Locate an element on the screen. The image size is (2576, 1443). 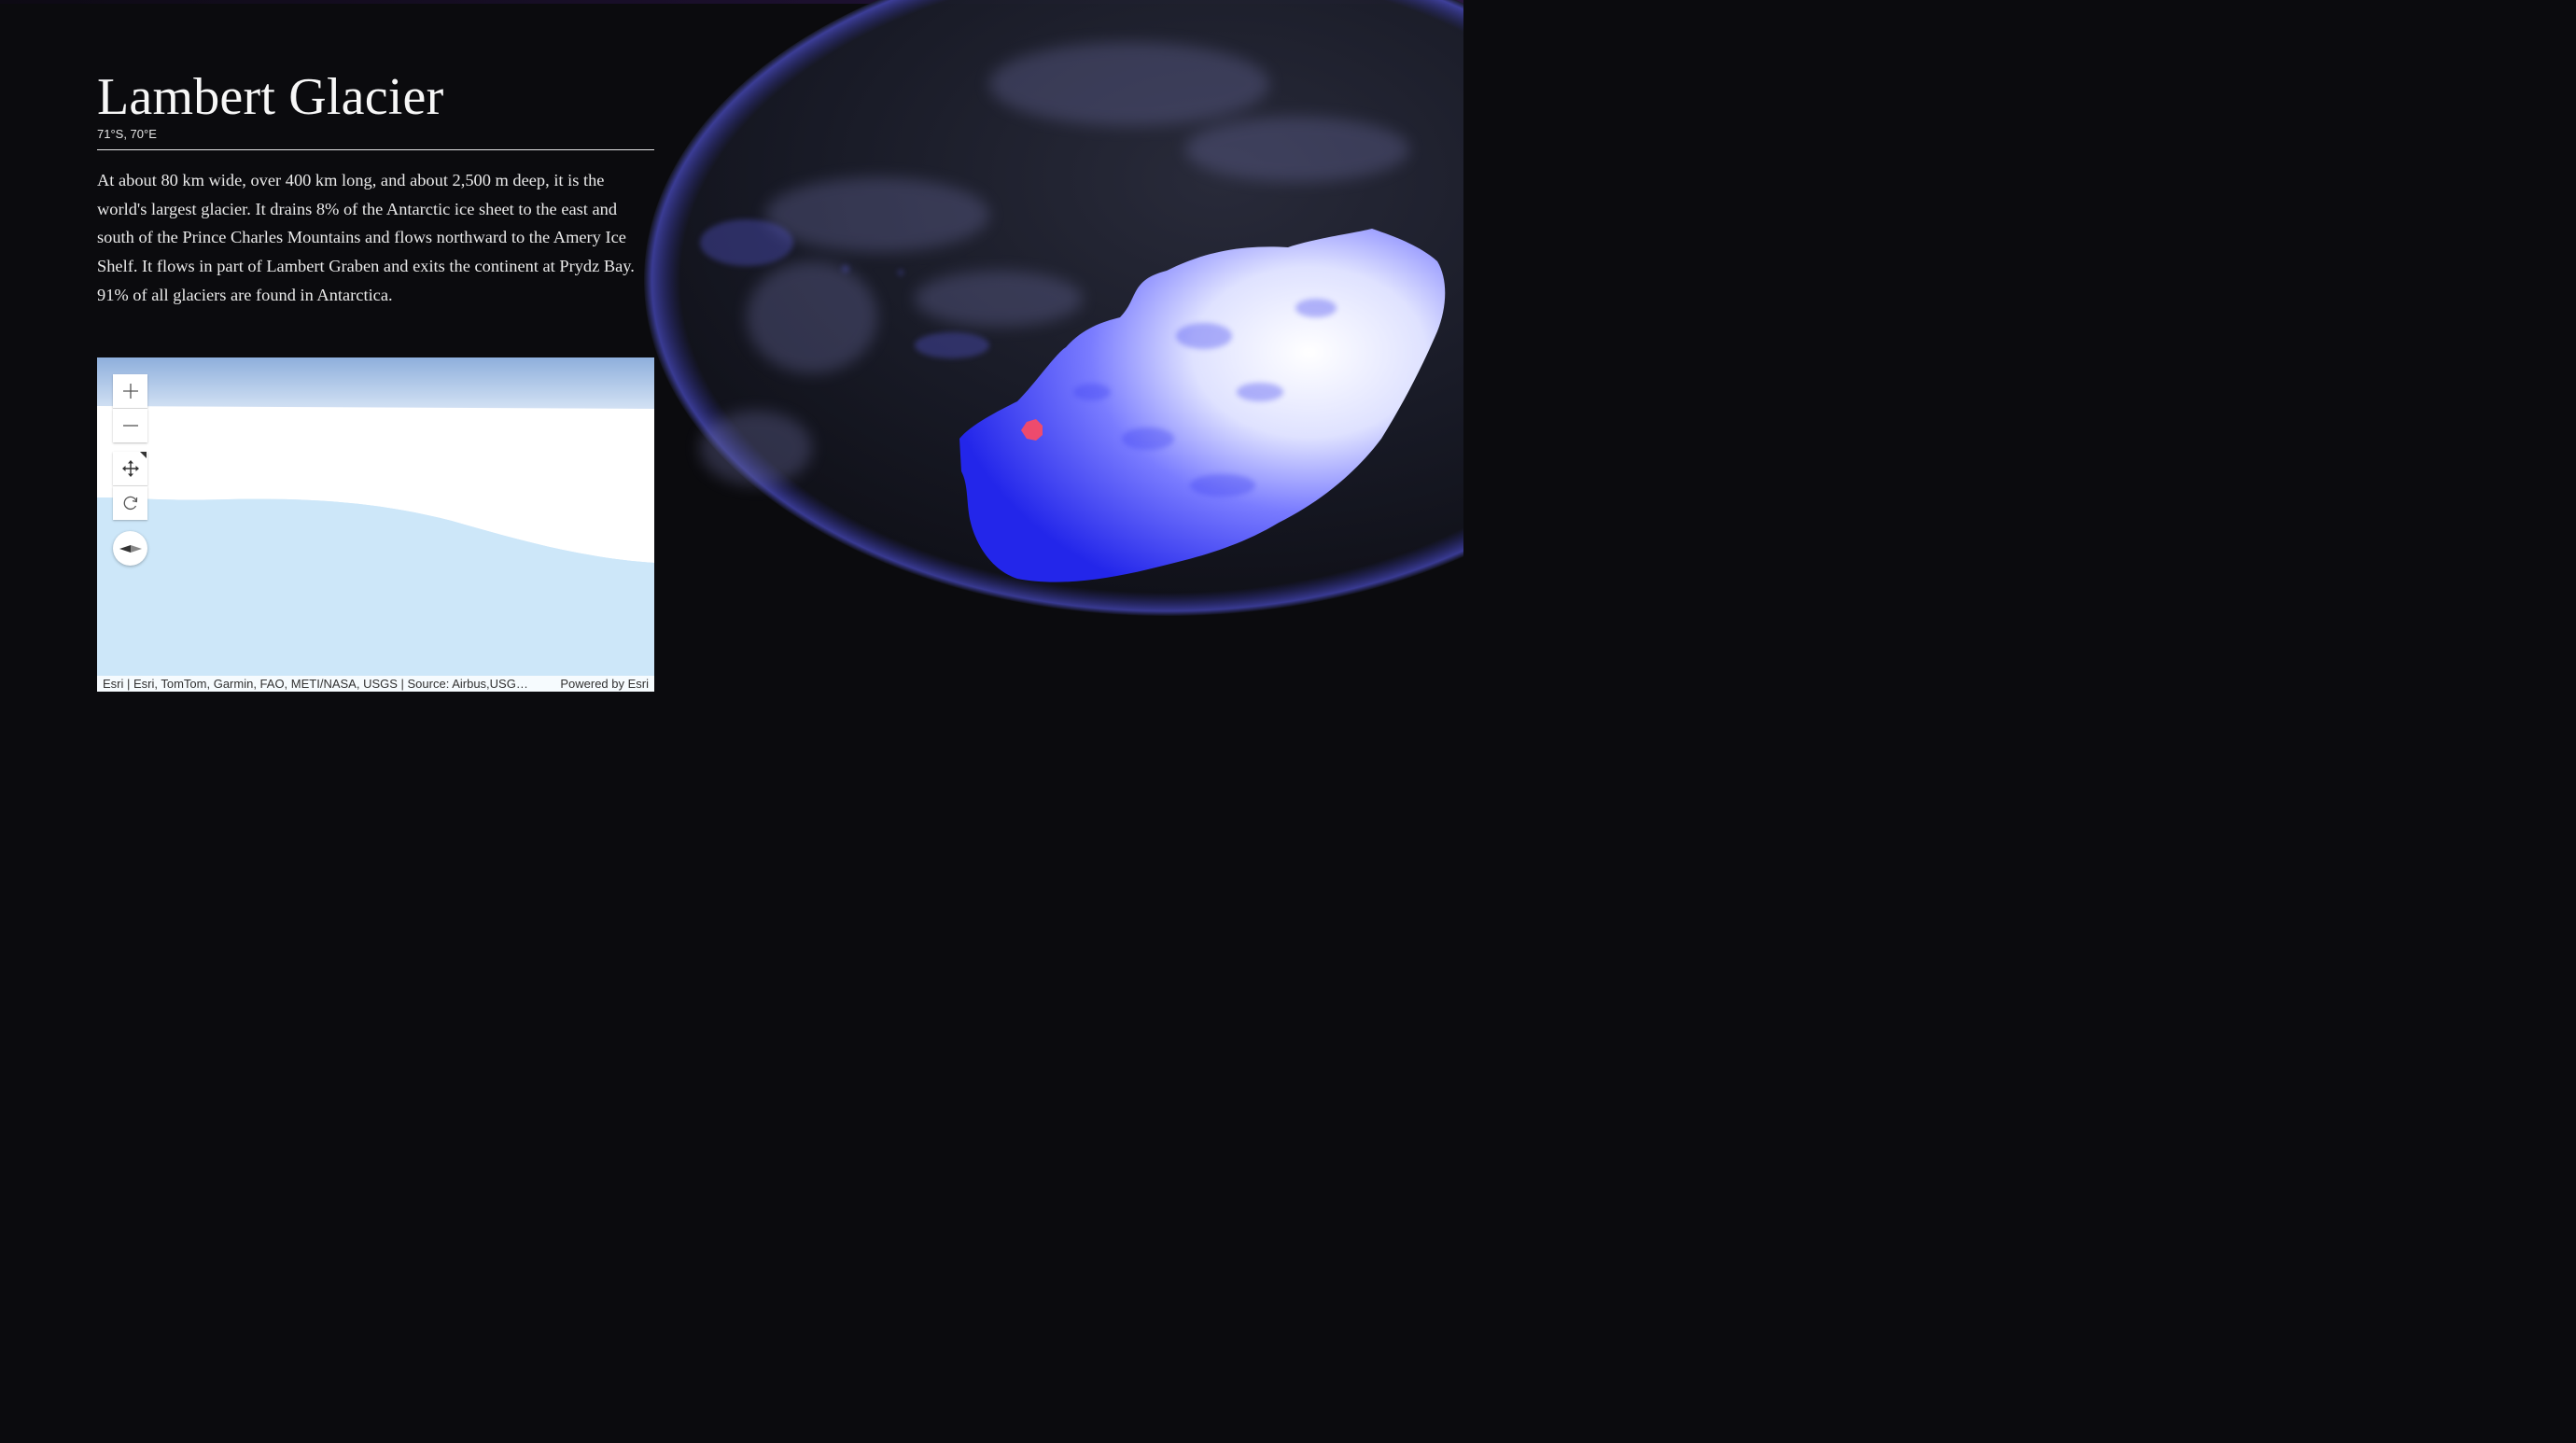
page-title: Lambert Glacier is located at coordinates (270, 97).